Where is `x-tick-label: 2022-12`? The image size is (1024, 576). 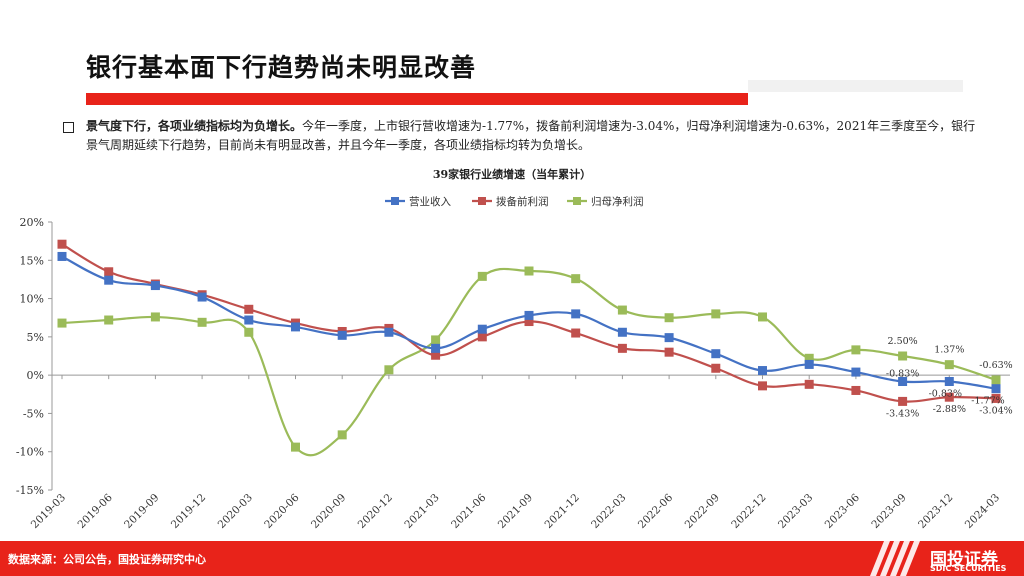
x-tick-label: 2022-12 is located at coordinates (748, 511).